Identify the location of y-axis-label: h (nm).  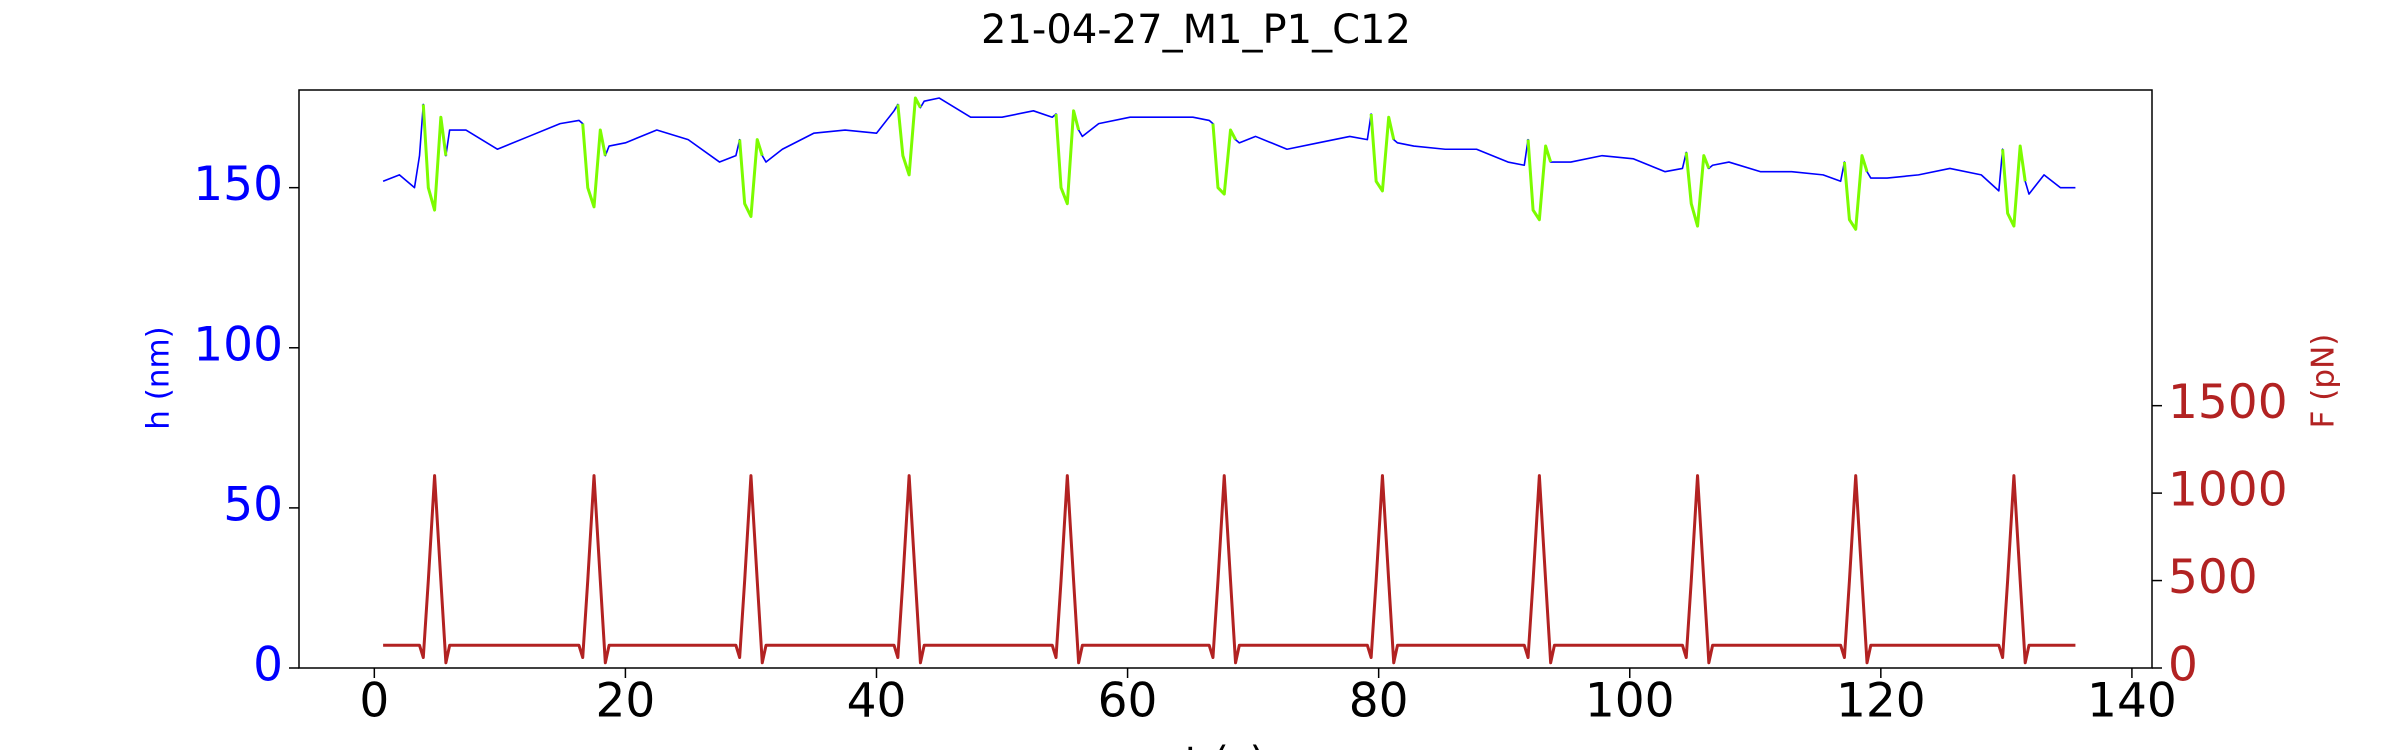
(159, 378).